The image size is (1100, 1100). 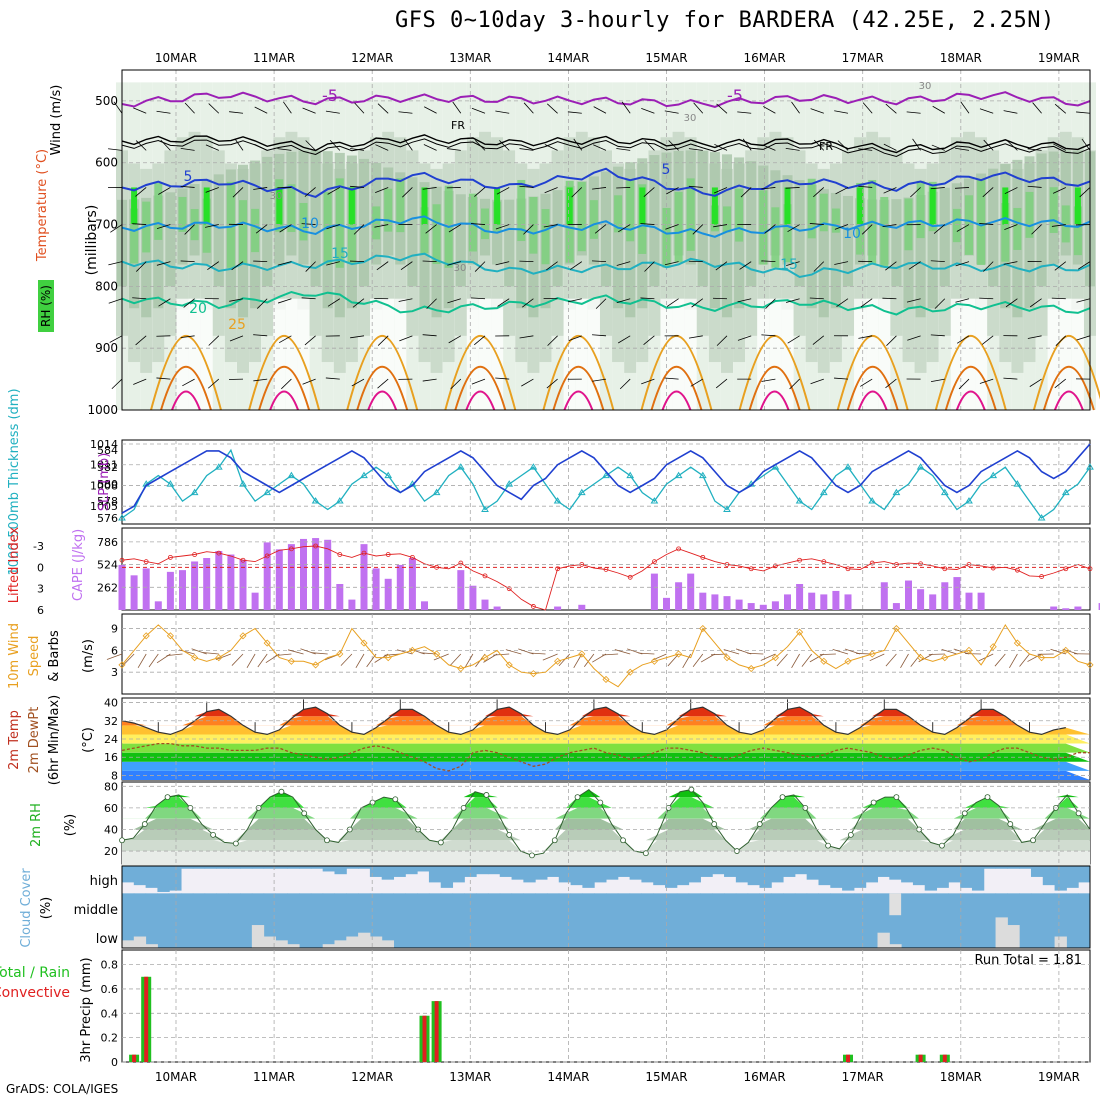 I want to click on rh-tick-label: 80, so click(x=111, y=786).